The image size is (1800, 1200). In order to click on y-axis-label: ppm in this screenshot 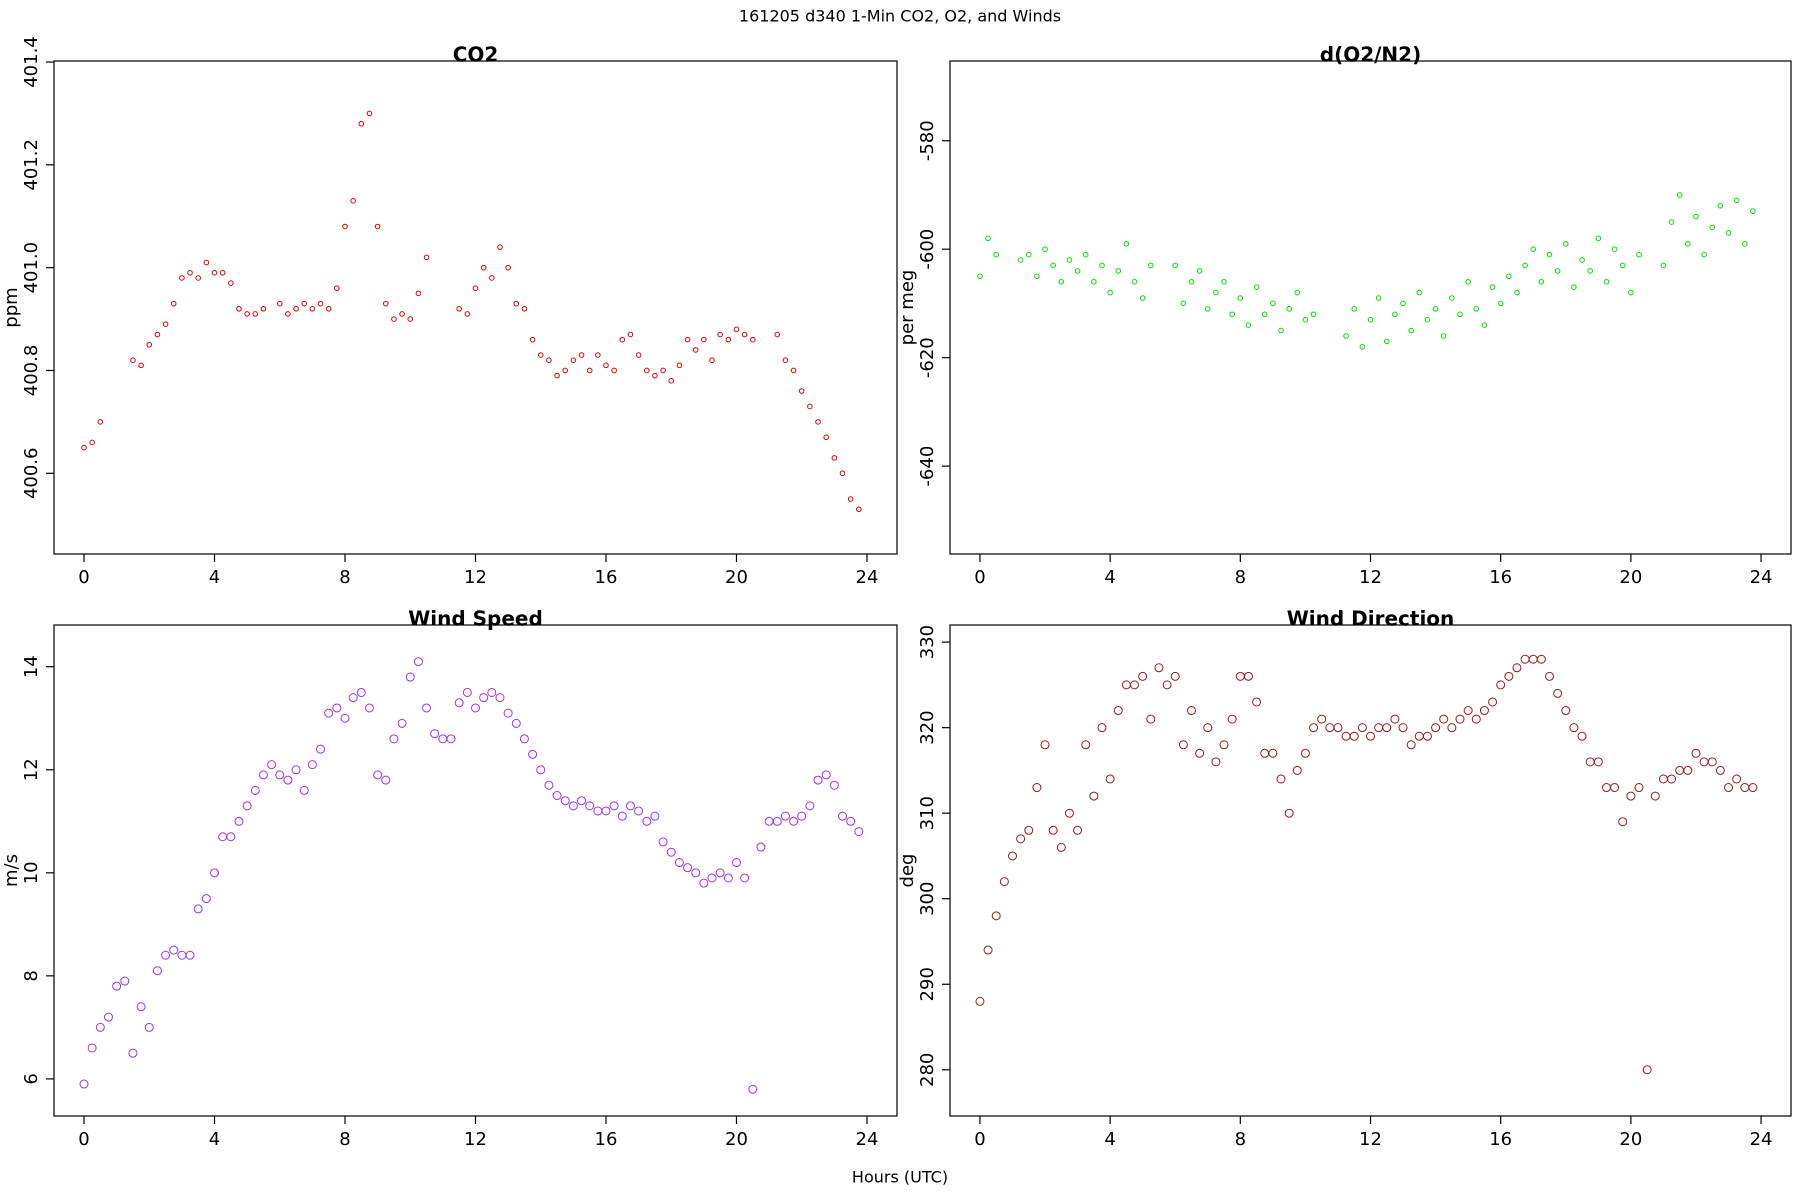, I will do `click(11, 307)`.